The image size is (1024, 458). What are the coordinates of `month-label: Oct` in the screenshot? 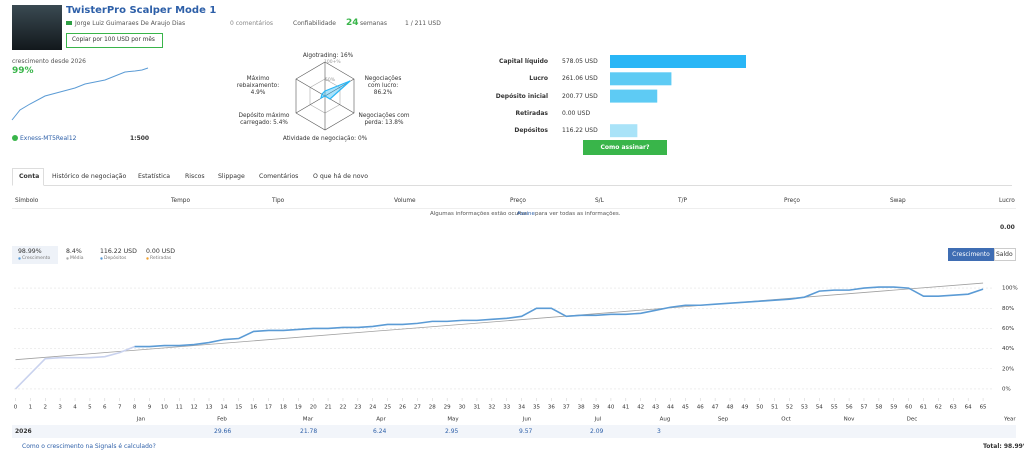 It's located at (786, 420).